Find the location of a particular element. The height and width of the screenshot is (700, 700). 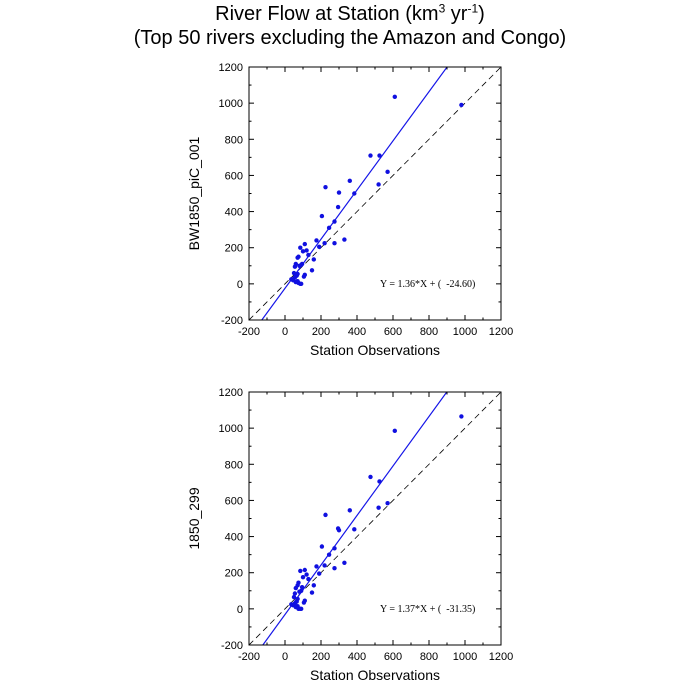

identity-line is located at coordinates (375, 518).